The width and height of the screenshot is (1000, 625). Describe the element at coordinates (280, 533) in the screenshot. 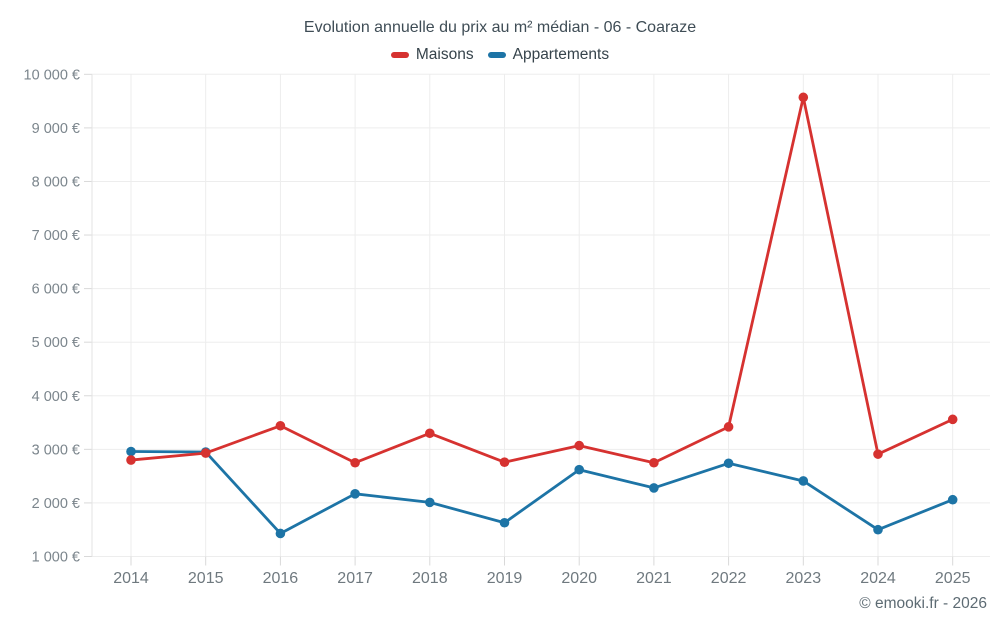

I see `data-point-appartements-2016` at that location.